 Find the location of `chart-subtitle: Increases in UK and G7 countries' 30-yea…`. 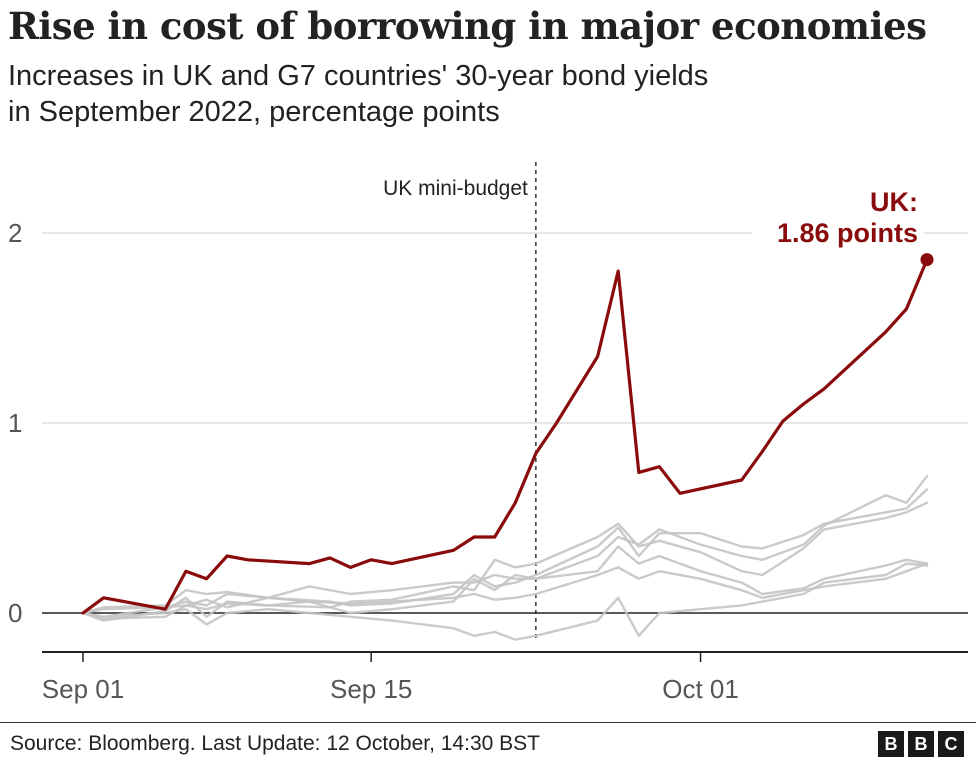

chart-subtitle: Increases in UK and G7 countries' 30-yea… is located at coordinates (458, 94).